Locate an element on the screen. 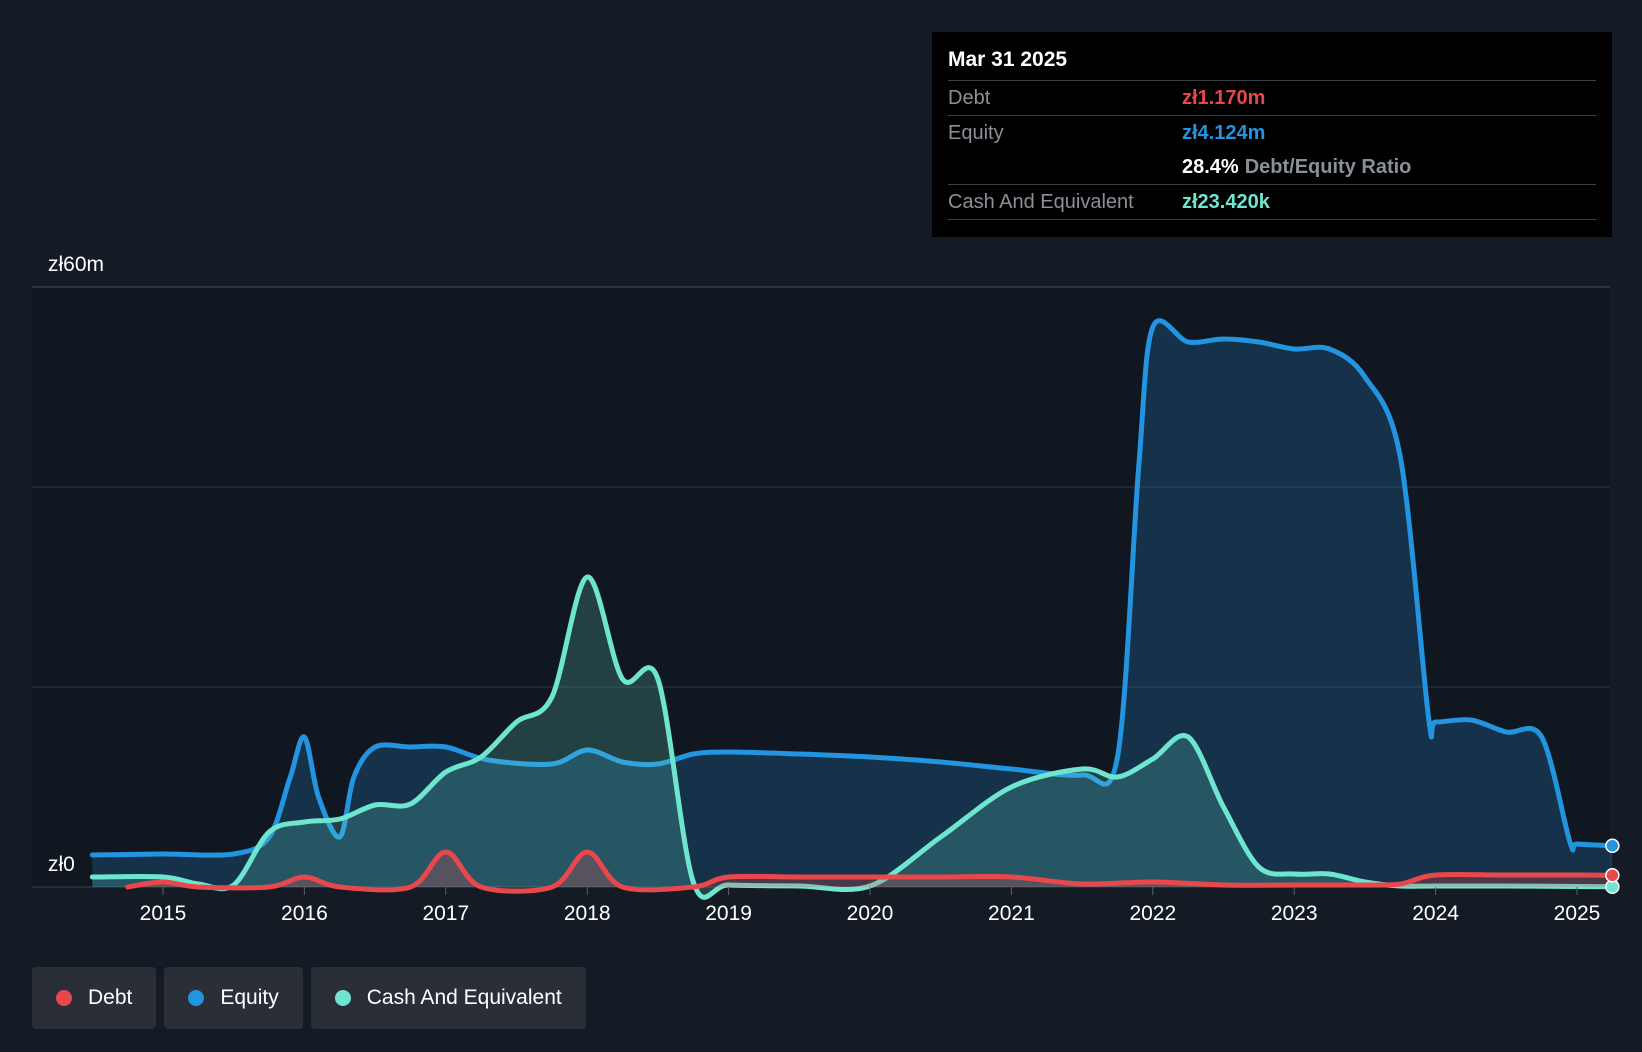 This screenshot has height=1052, width=1642. tooltip-cash-value: zł23.420k is located at coordinates (1226, 202).